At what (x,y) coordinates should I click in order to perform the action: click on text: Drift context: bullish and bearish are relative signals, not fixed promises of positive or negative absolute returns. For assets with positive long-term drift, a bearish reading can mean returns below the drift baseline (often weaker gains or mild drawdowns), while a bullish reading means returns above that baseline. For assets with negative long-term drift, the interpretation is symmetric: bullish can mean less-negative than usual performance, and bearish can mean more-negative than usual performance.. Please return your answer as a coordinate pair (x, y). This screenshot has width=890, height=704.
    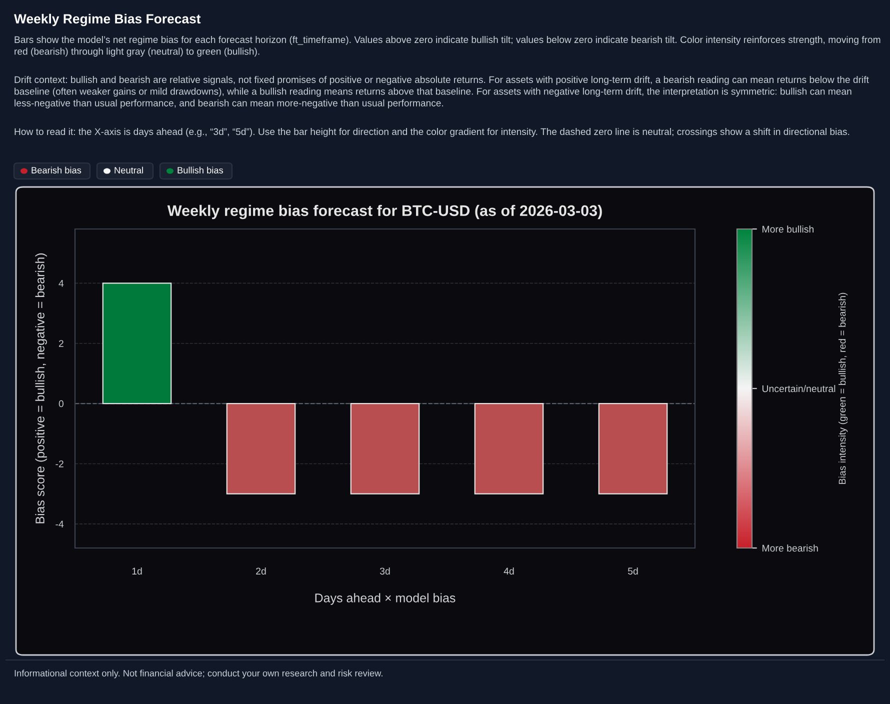
    Looking at the image, I should click on (441, 92).